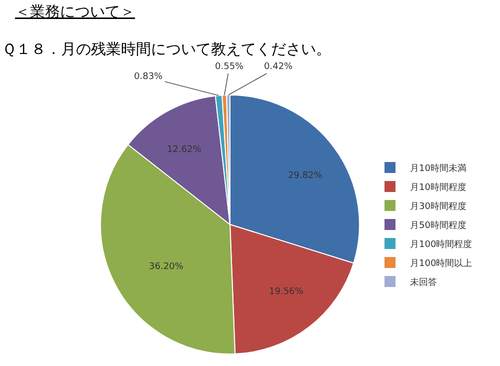 This screenshot has height=366, width=500. What do you see at coordinates (166, 49) in the screenshot?
I see `chart-subtitle: Ｑ１８．月の残業時間について教えてください。` at bounding box center [166, 49].